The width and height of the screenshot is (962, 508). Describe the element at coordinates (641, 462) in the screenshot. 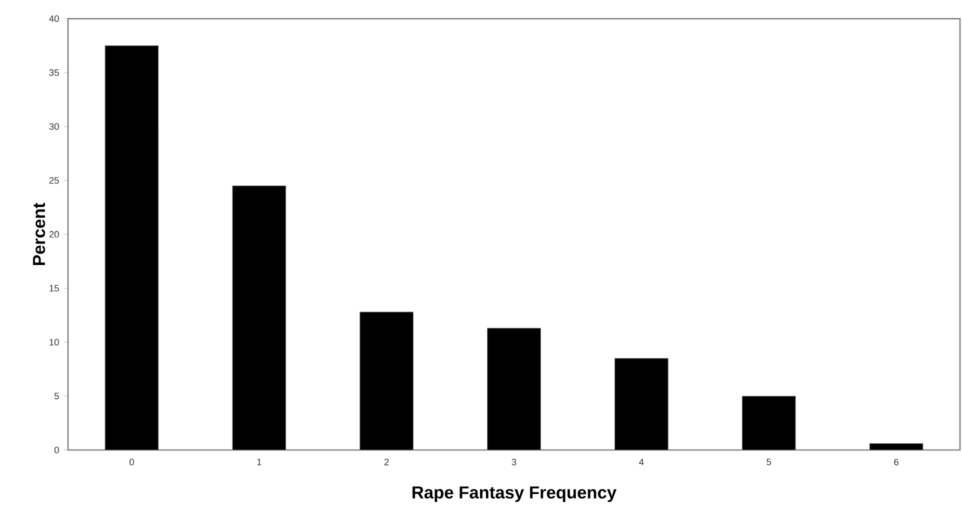

I see `x-tick-label: 4` at that location.